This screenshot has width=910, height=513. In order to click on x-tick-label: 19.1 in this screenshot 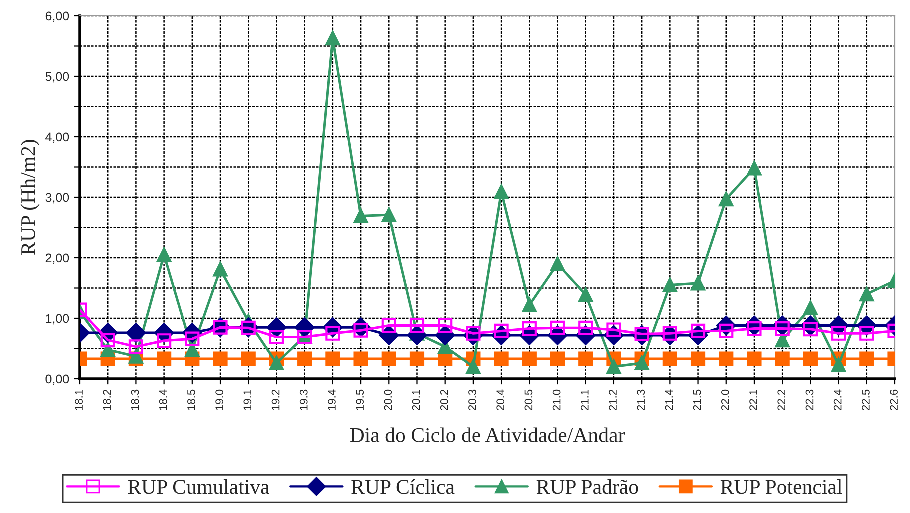, I will do `click(248, 400)`.